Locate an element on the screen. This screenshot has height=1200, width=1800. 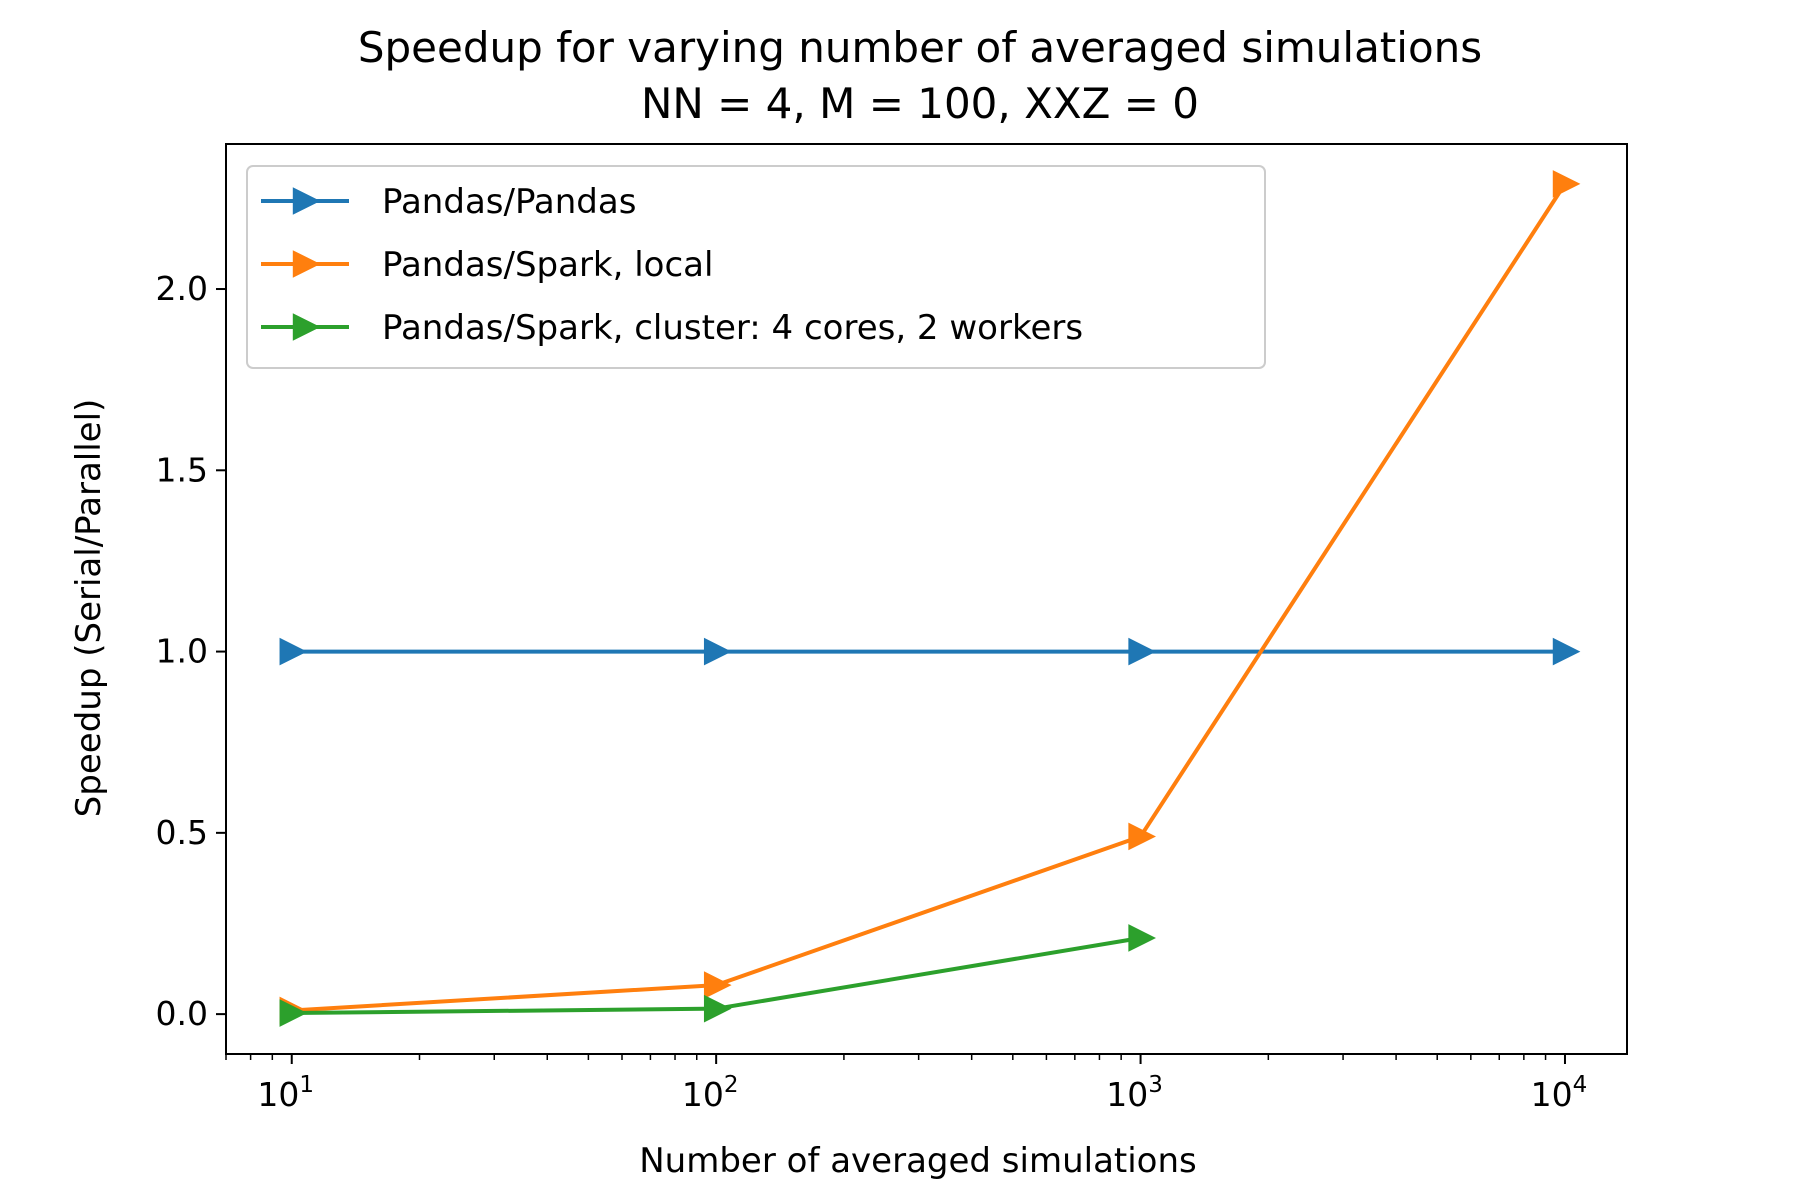
x-tick-label: 10² is located at coordinates (710, 1093).